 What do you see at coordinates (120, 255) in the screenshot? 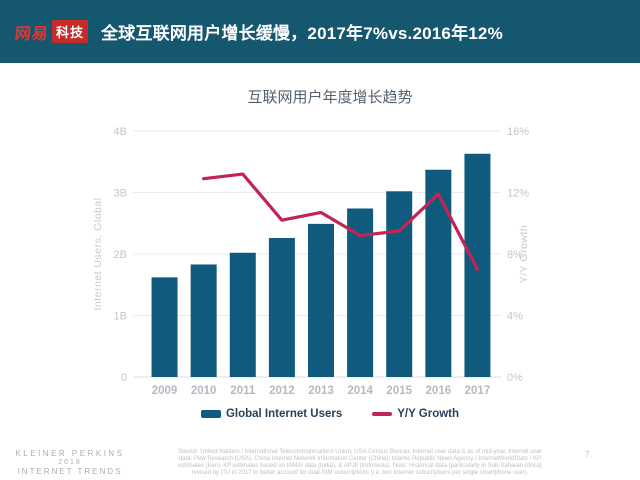
I see `left-axis-tick: 2B` at bounding box center [120, 255].